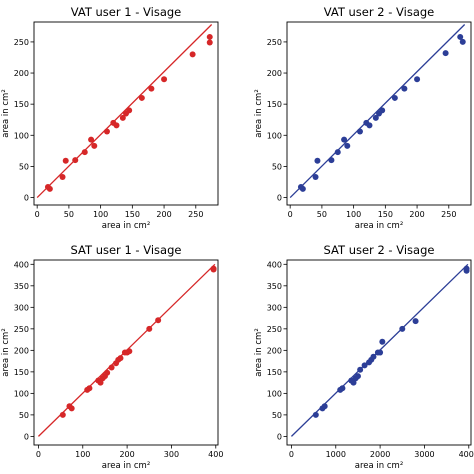 The image size is (474, 474). Describe the element at coordinates (274, 264) in the screenshot. I see `y-tick-label: 400` at that location.